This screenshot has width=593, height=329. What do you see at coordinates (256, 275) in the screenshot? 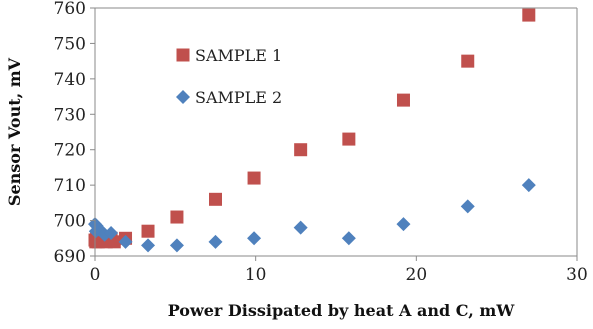
I see `x-tick-label: 10` at bounding box center [256, 275].